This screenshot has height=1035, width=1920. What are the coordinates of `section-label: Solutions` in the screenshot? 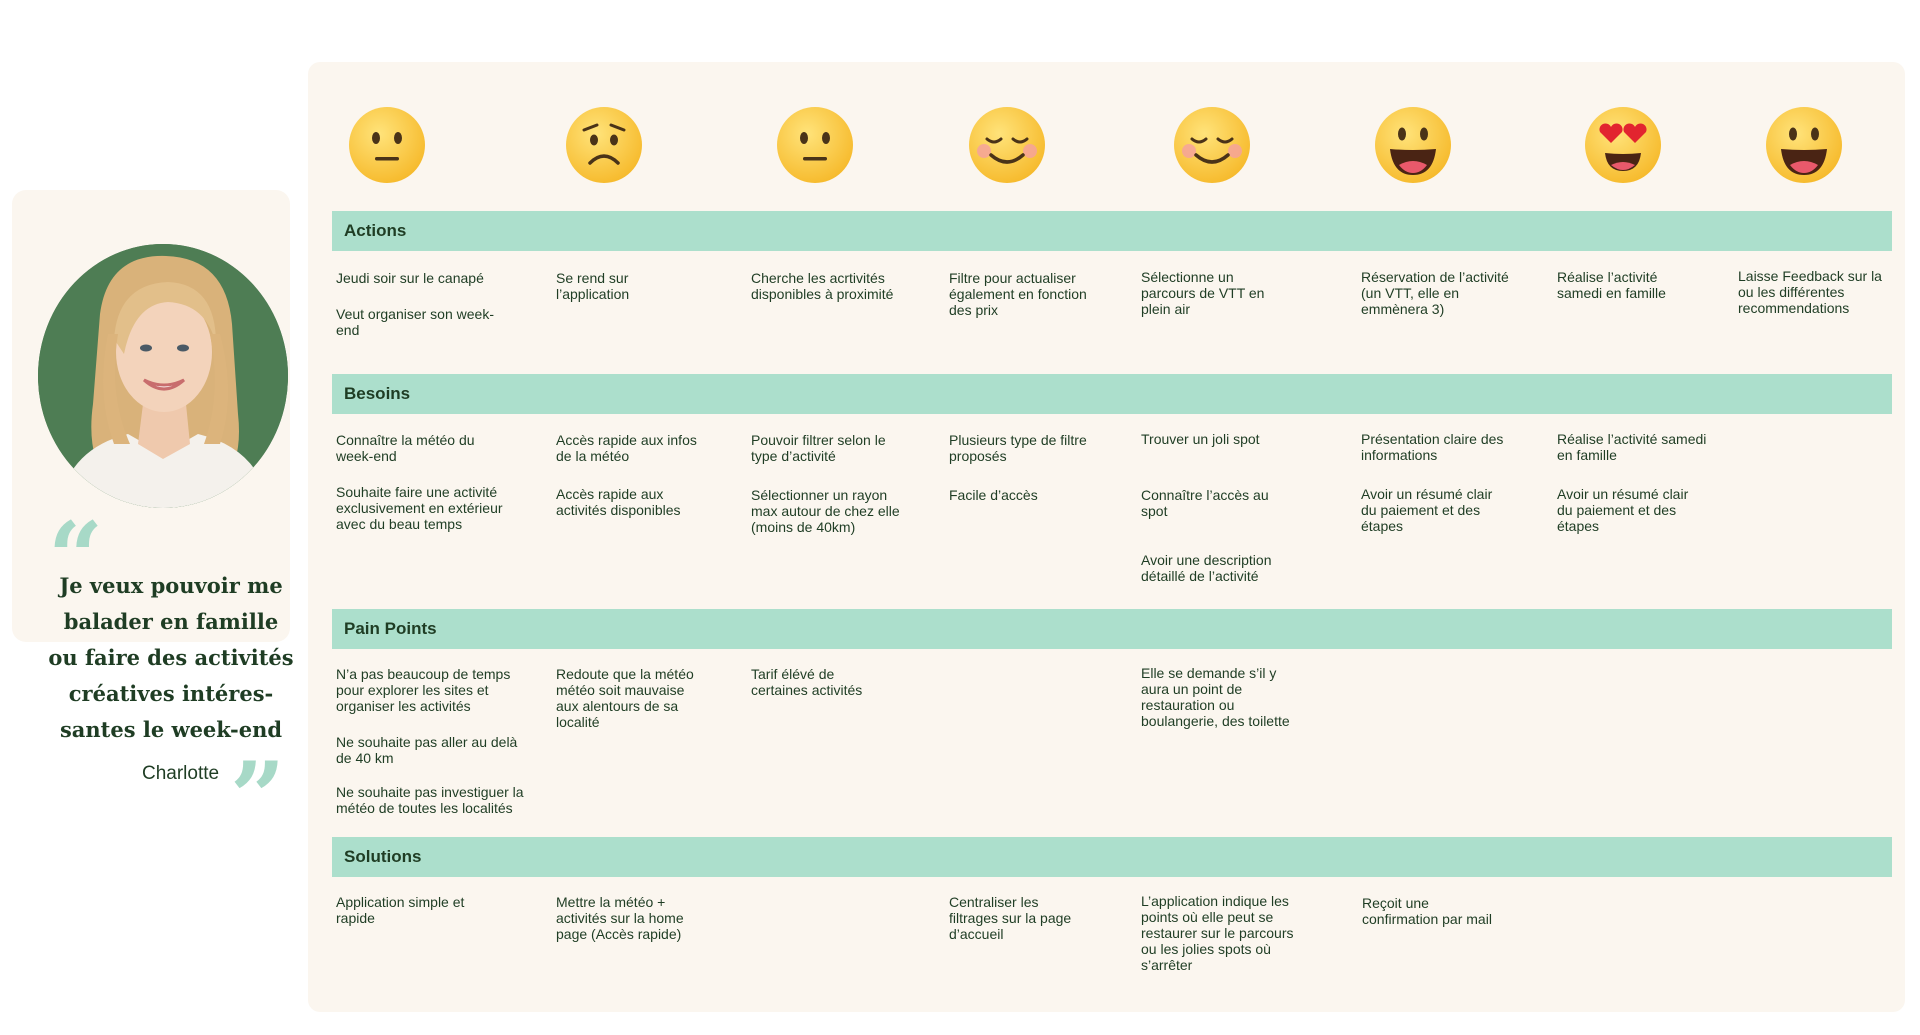 It's located at (383, 856).